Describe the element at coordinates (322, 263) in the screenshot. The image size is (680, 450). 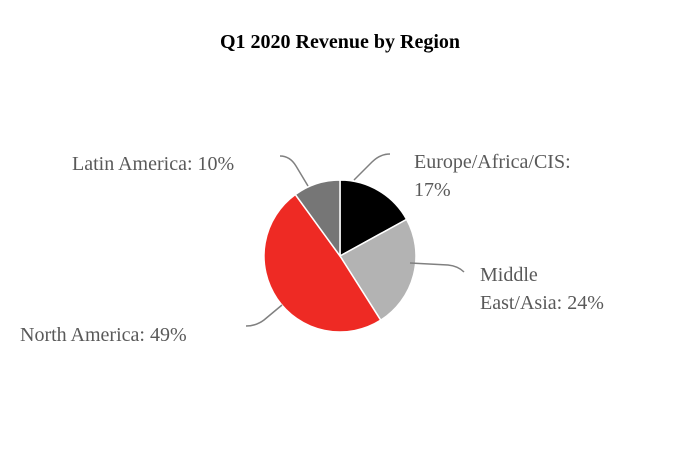
I see `pie-slice-north-america` at that location.